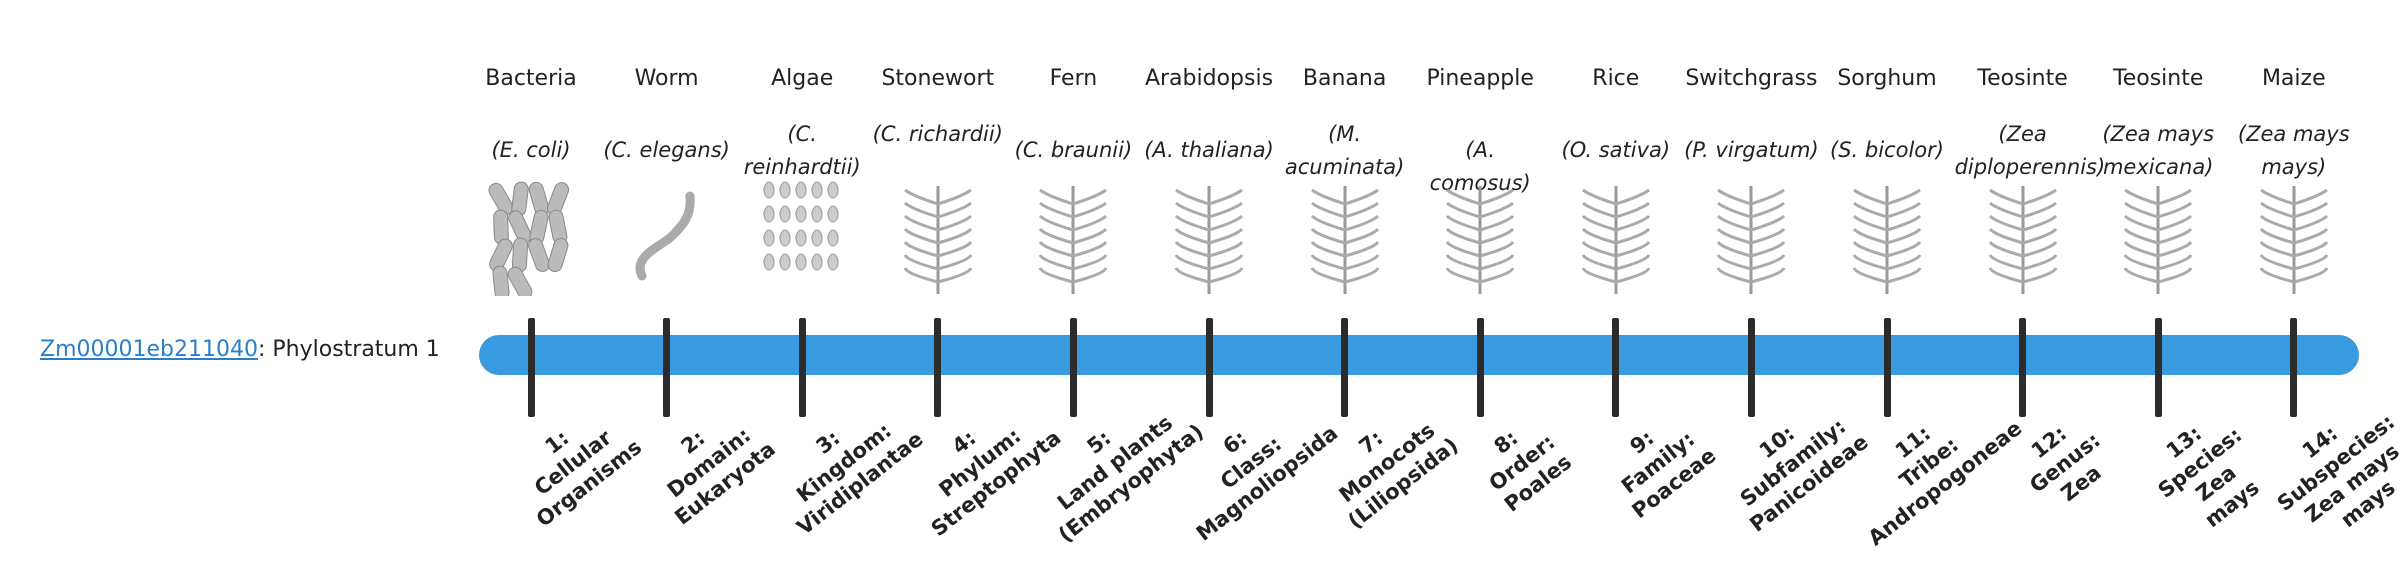  Describe the element at coordinates (802, 78) in the screenshot. I see `organism-name: Algae` at that location.